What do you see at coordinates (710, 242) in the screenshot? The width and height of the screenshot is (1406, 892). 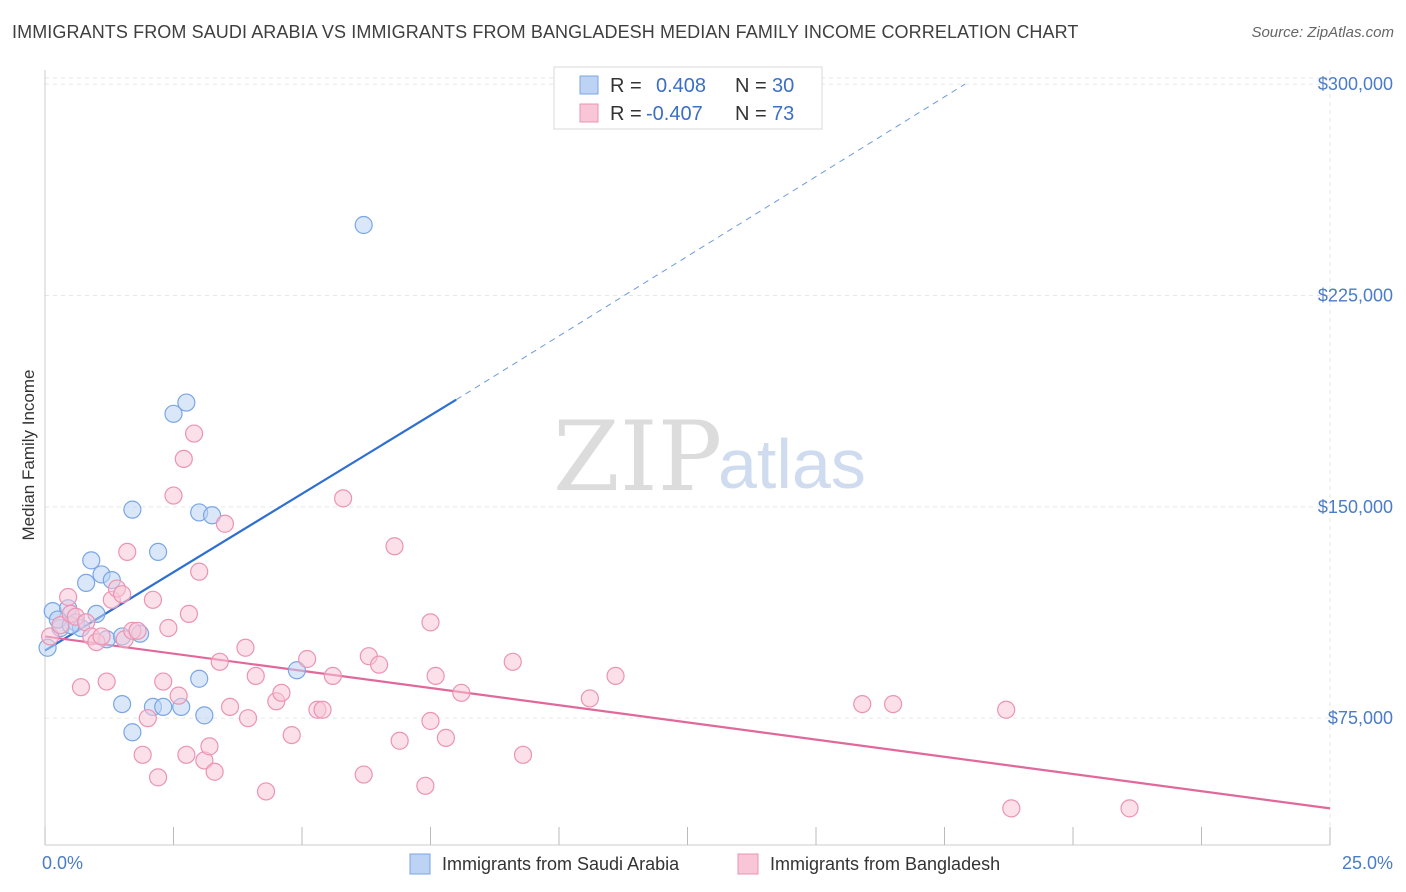 I see `trend-line-saudi-extension` at bounding box center [710, 242].